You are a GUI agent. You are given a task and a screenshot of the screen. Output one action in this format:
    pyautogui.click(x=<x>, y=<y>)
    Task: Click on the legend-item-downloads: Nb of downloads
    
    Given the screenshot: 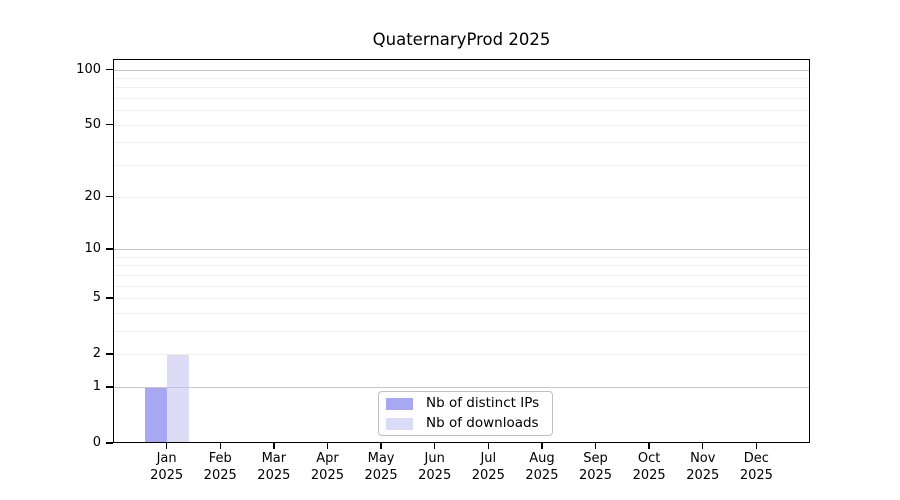 What is the action you would take?
    pyautogui.click(x=465, y=423)
    